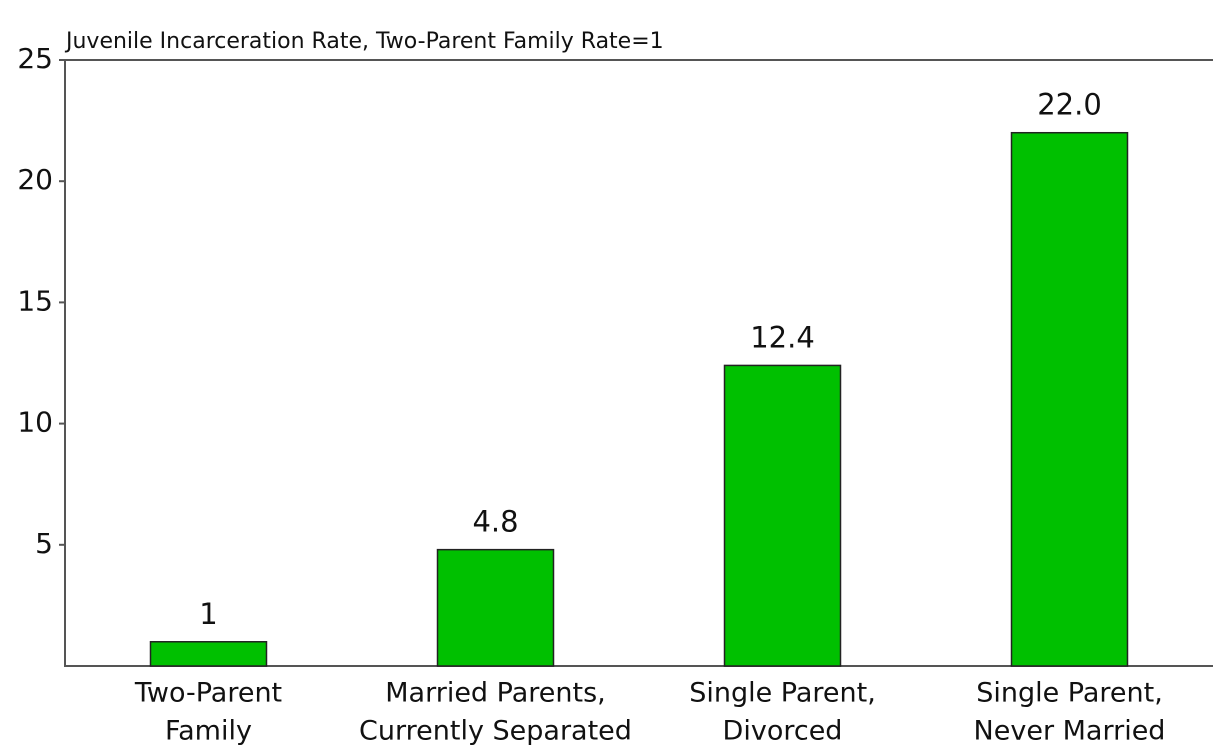 This screenshot has height=752, width=1215. Describe the element at coordinates (1070, 731) in the screenshot. I see `x-tick-label: Never Married` at that location.